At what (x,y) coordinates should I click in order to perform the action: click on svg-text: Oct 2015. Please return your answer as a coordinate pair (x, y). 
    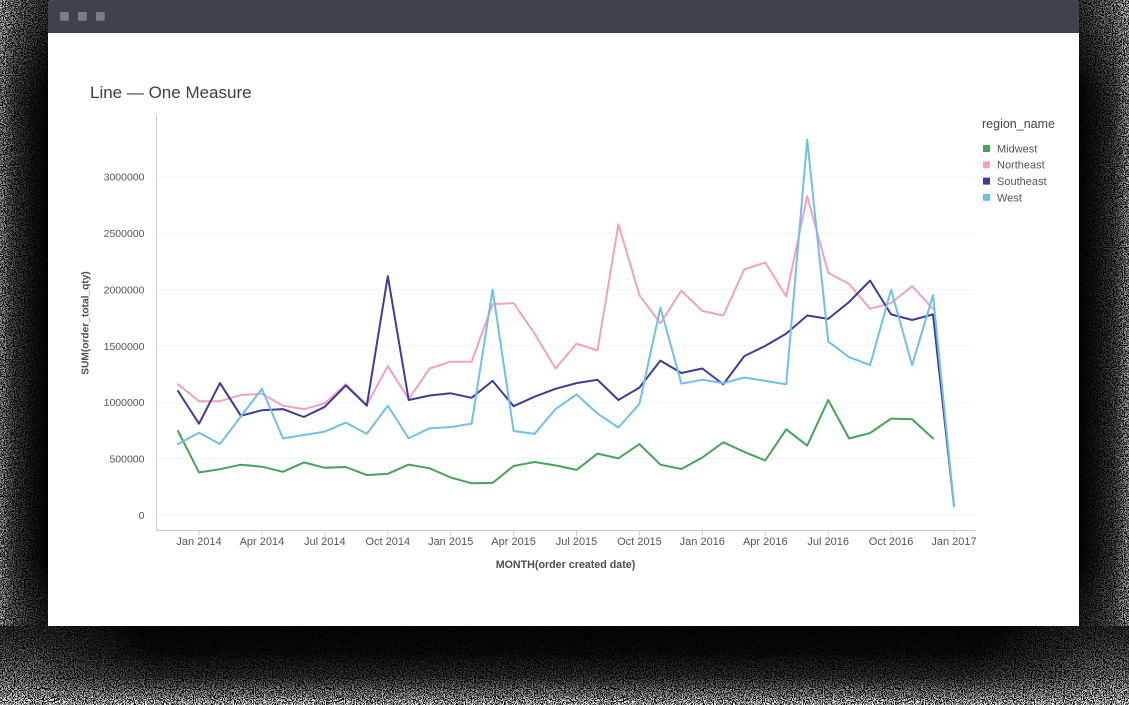
    Looking at the image, I should click on (639, 542).